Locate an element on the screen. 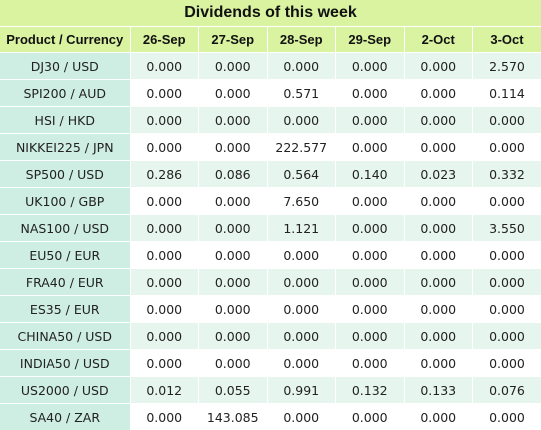 This screenshot has width=541, height=430. table-title: Dividends of this week is located at coordinates (270, 13).